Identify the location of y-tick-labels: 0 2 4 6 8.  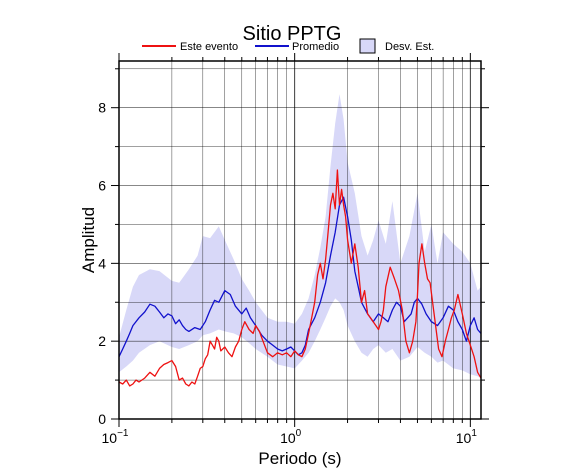
(102, 263).